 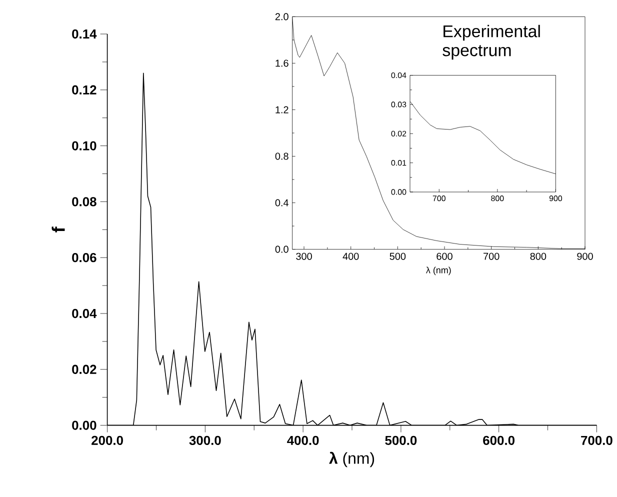 I want to click on y-tick-label: 0.10, so click(x=84, y=145).